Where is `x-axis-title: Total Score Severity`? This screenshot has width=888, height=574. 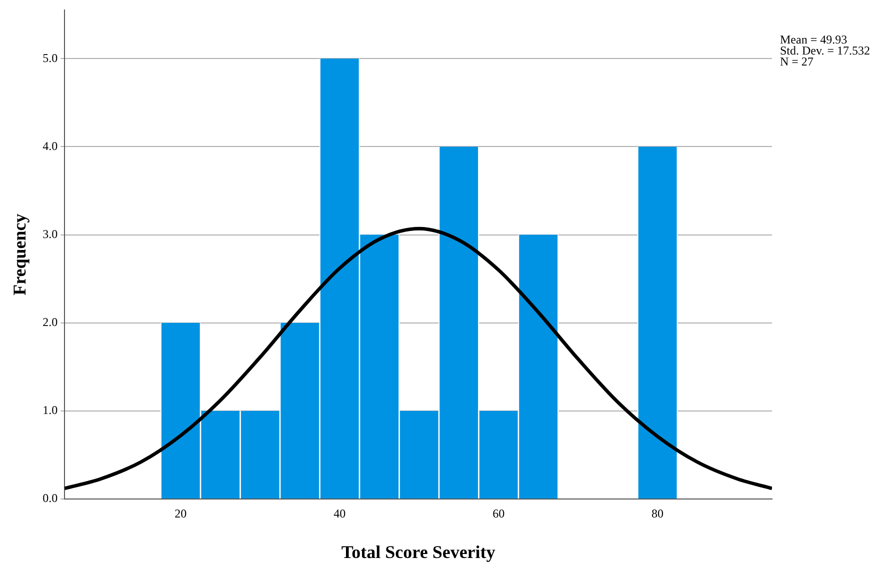
x-axis-title: Total Score Severity is located at coordinates (418, 552).